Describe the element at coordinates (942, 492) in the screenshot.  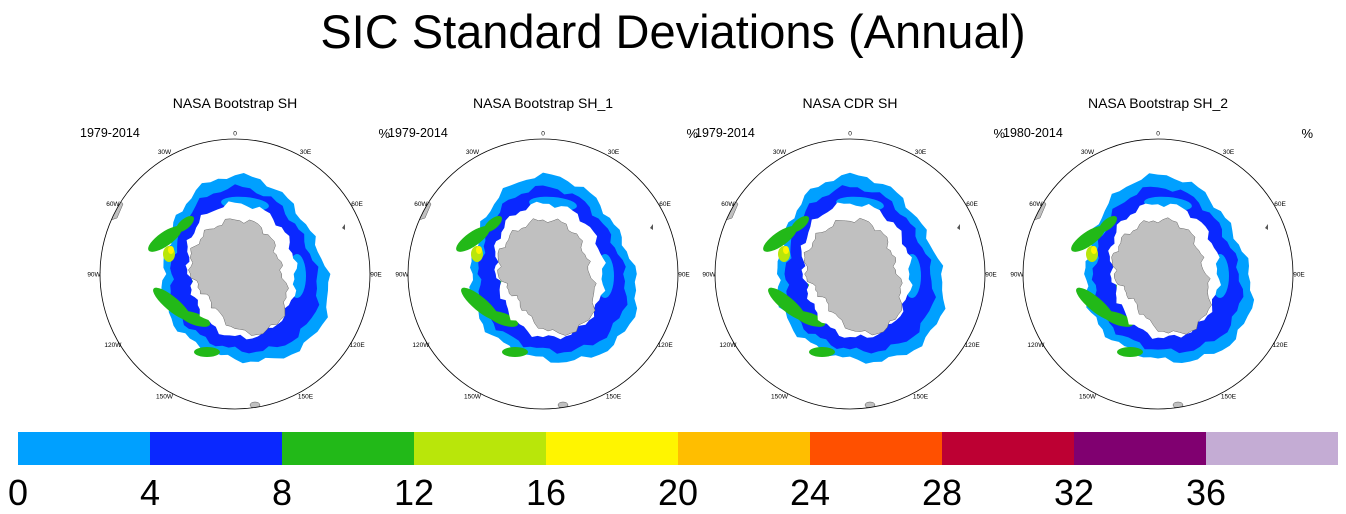
I see `colorbar-tick-label: 28` at that location.